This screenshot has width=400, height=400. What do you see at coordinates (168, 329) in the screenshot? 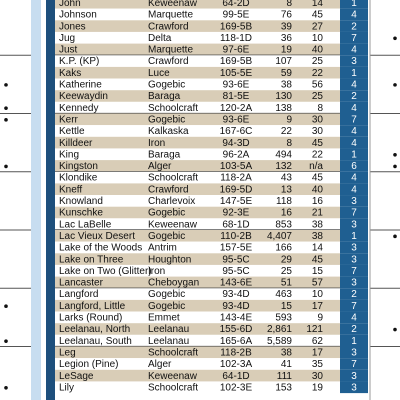
I see `county: Leelanau` at bounding box center [168, 329].